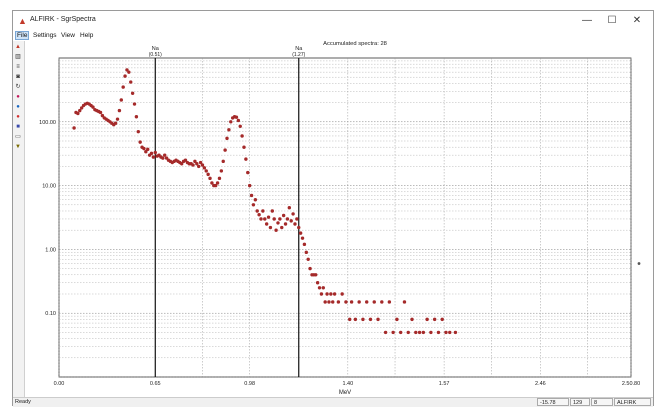 The width and height of the screenshot is (665, 407). I want to click on x-tick-label: 0.65, so click(155, 384).